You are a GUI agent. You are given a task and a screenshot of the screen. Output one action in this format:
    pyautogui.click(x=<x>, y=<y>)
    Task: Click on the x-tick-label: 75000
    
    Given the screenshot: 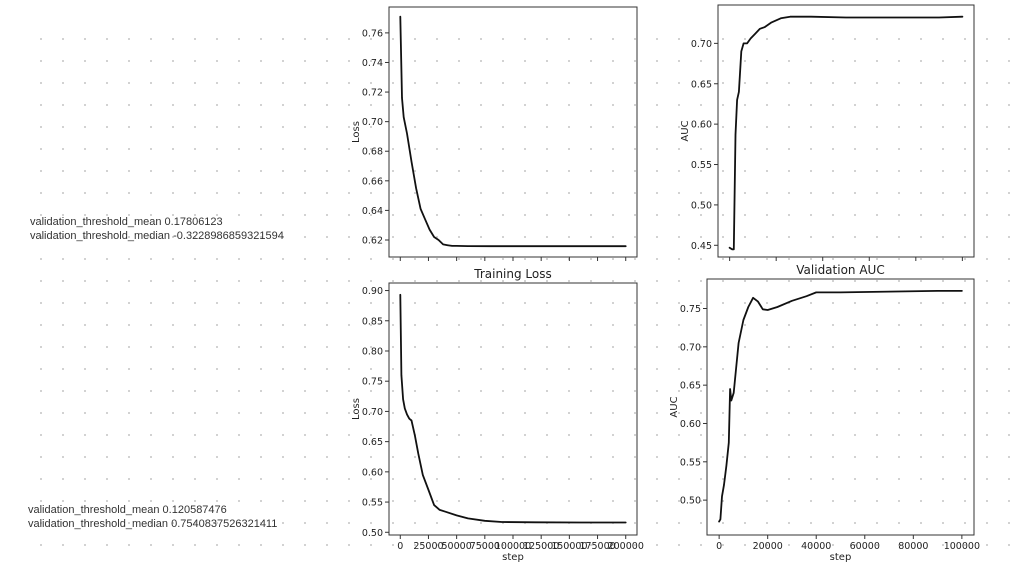 What is the action you would take?
    pyautogui.click(x=485, y=546)
    